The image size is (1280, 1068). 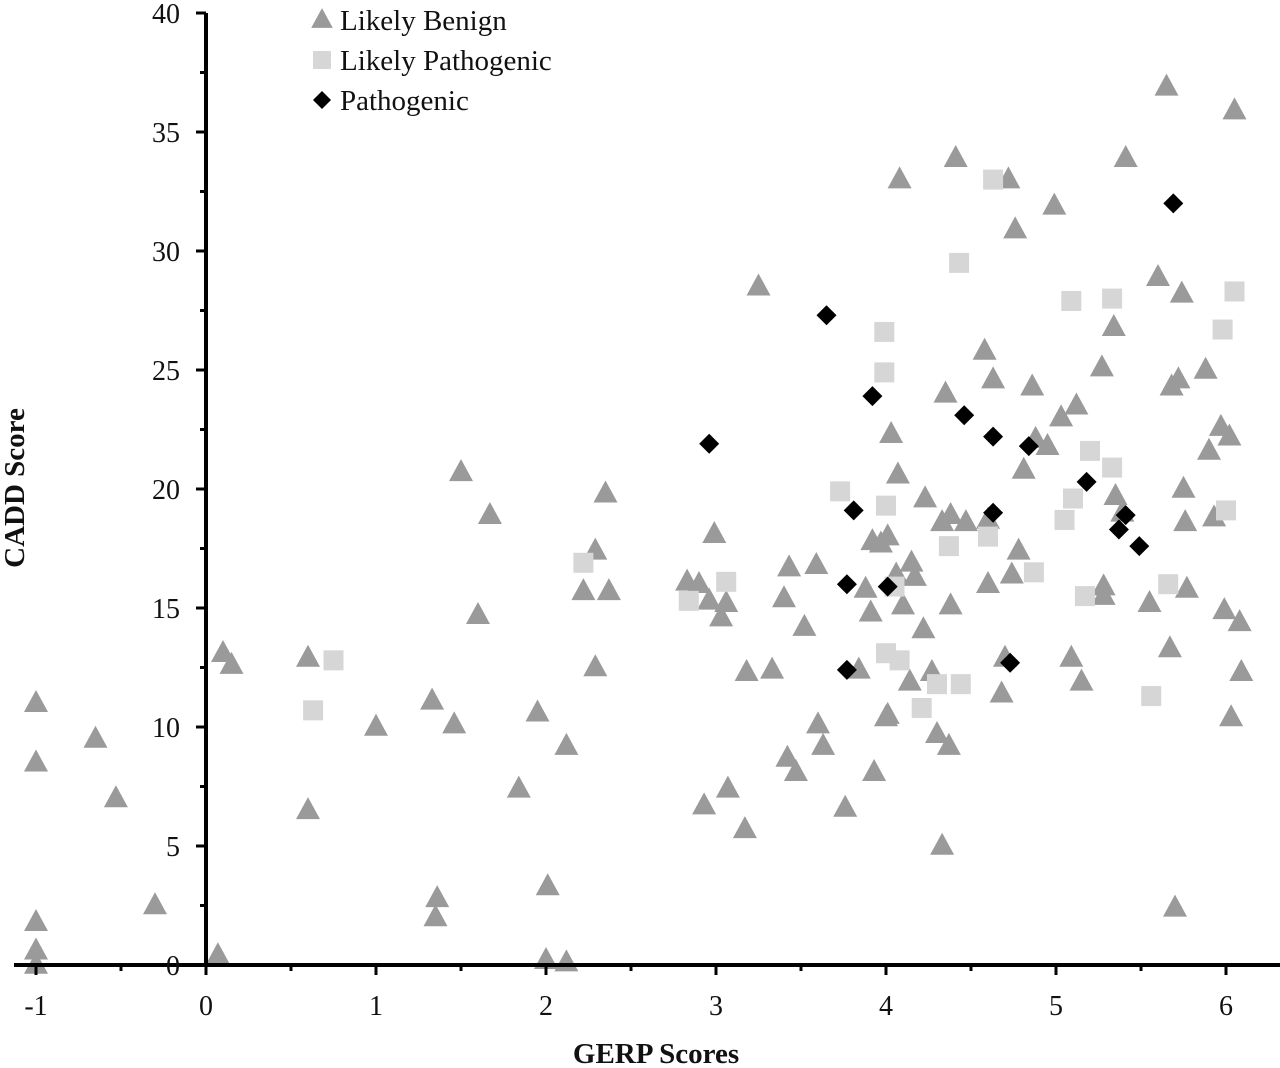 I want to click on x-tick-label: 2, so click(x=546, y=1006).